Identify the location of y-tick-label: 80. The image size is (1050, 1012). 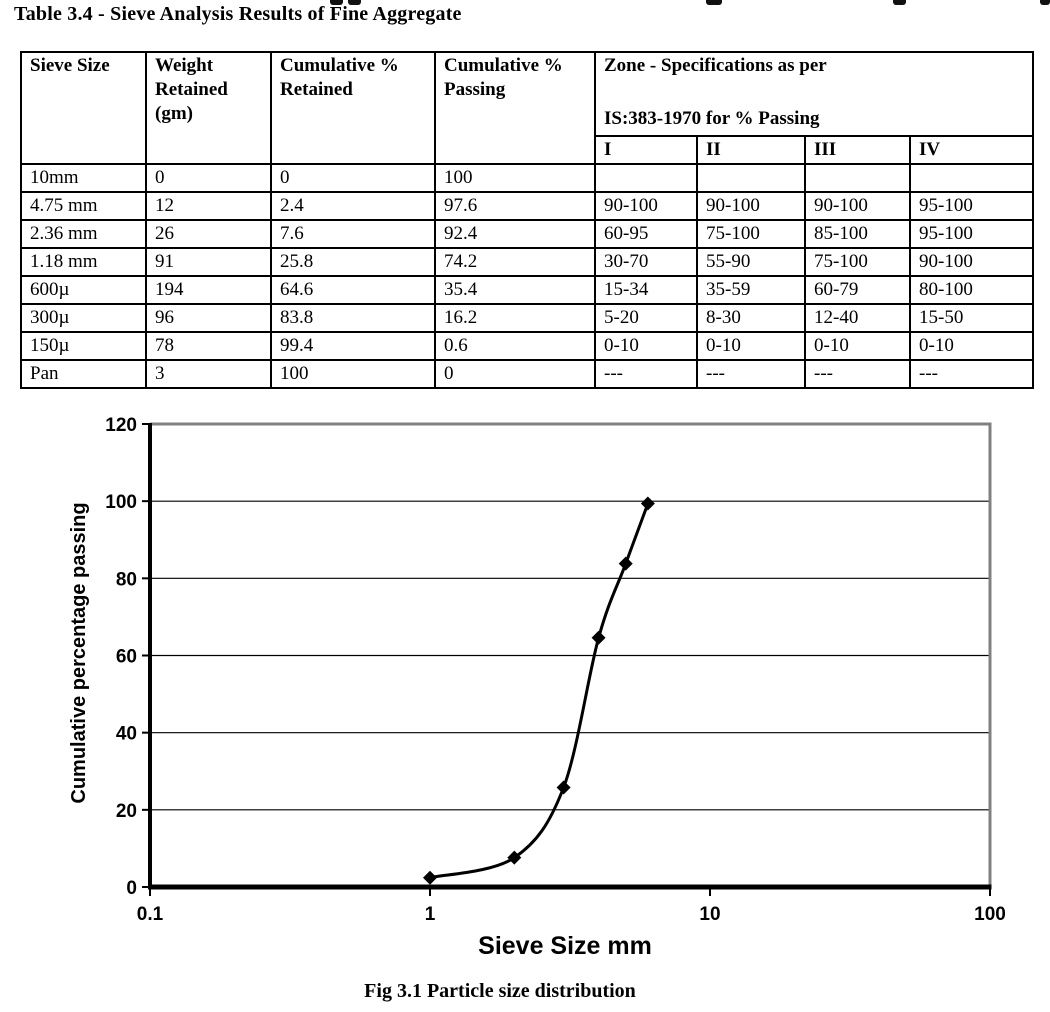
(126, 579).